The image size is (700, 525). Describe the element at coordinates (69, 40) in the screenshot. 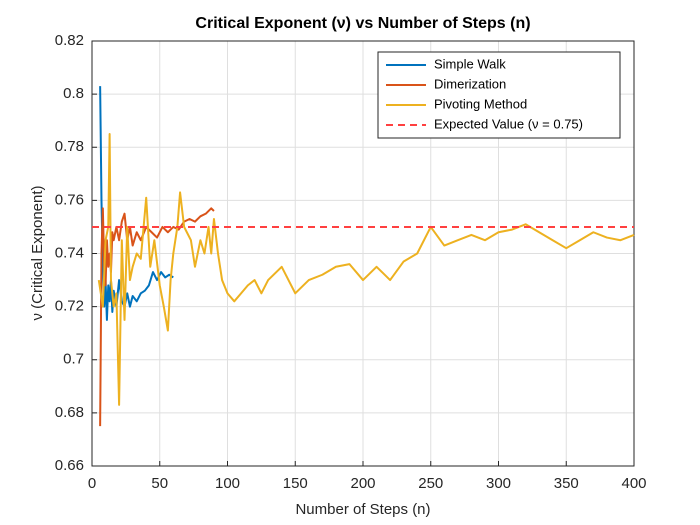

I see `y-tick-label: 0.82` at that location.